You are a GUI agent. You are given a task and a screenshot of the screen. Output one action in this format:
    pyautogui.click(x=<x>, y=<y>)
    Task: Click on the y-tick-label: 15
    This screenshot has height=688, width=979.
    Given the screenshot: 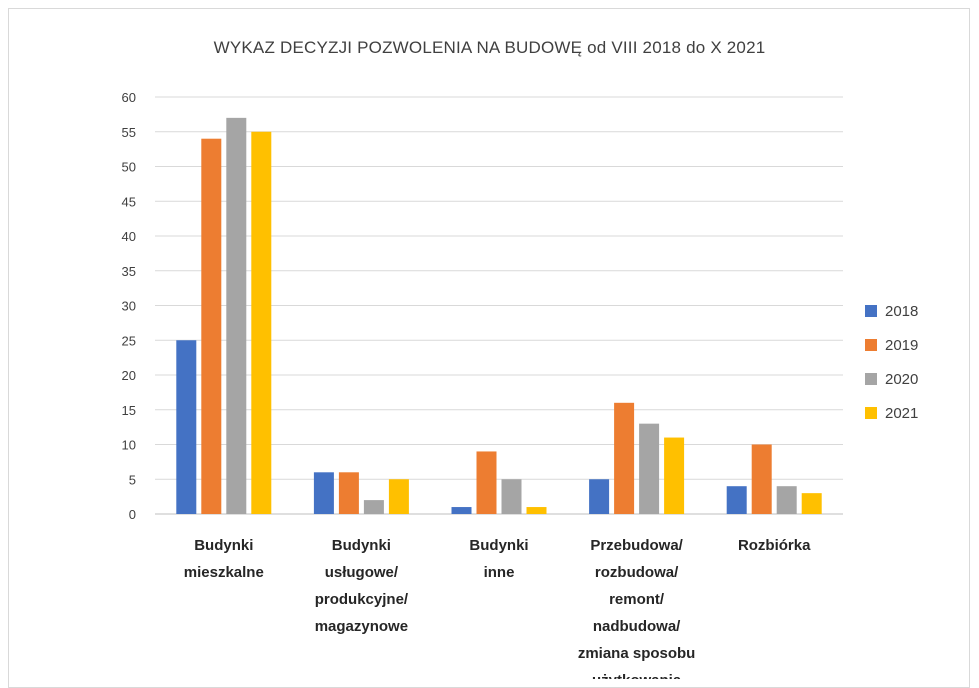 What is the action you would take?
    pyautogui.click(x=129, y=410)
    